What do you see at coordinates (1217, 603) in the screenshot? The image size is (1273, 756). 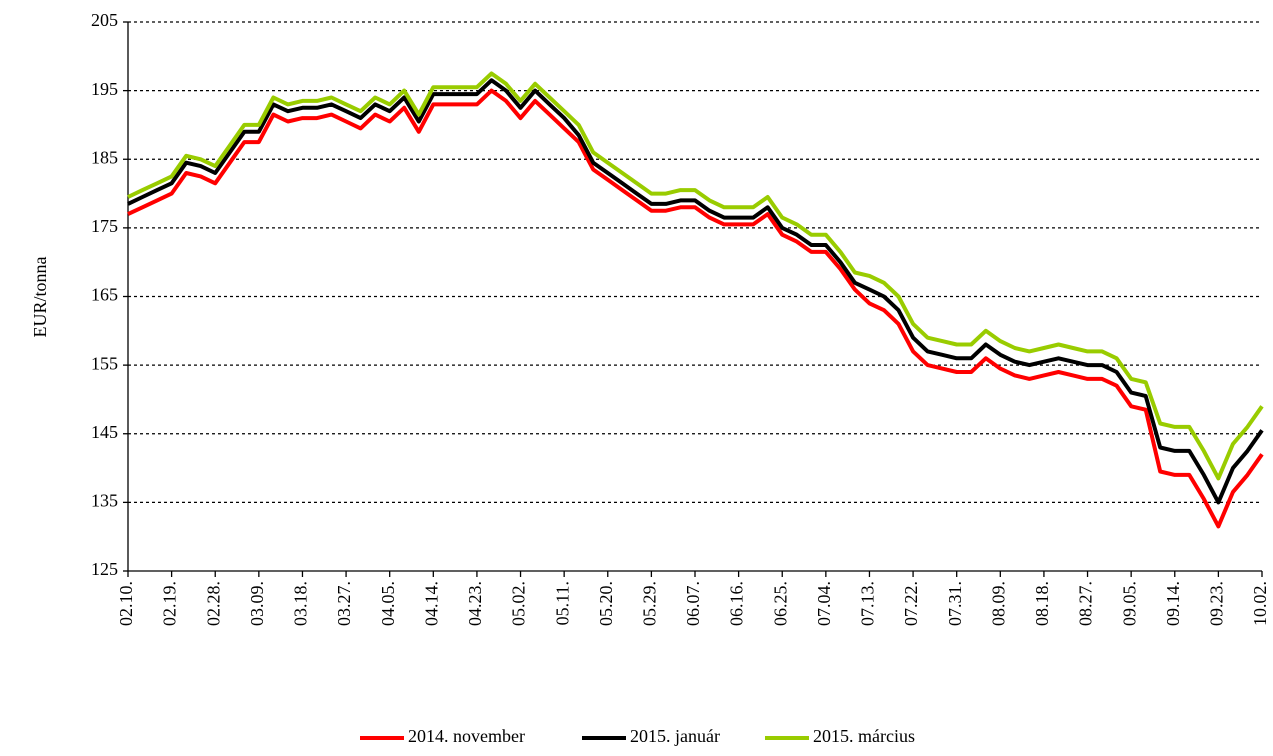 I see `x-tick-label: 09.23.` at bounding box center [1217, 603].